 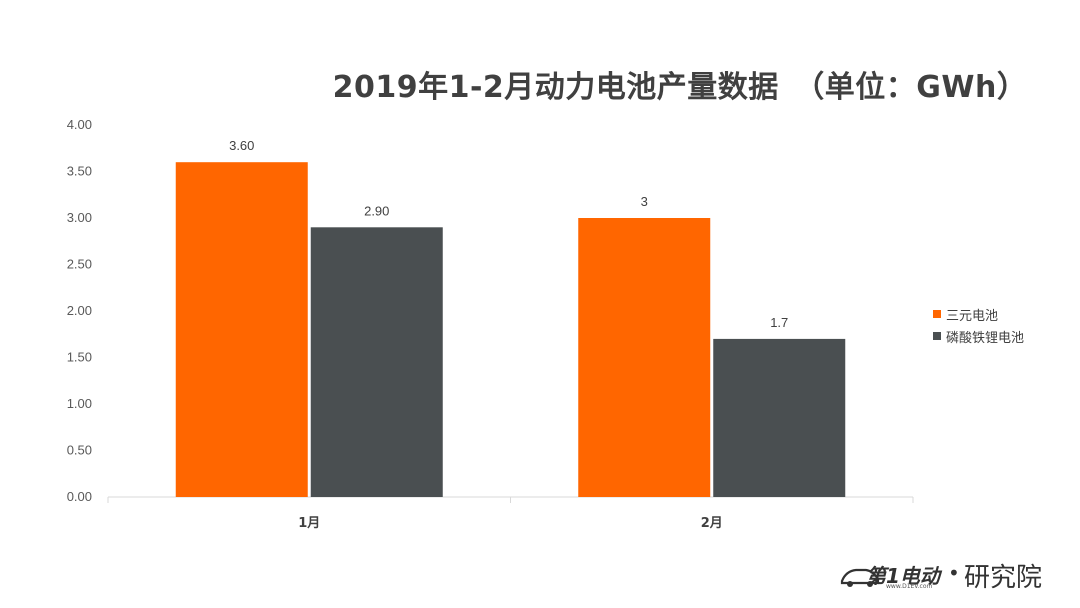 I want to click on chart-legend: 三元电池 磷酸铁锂电池, so click(x=978, y=325).